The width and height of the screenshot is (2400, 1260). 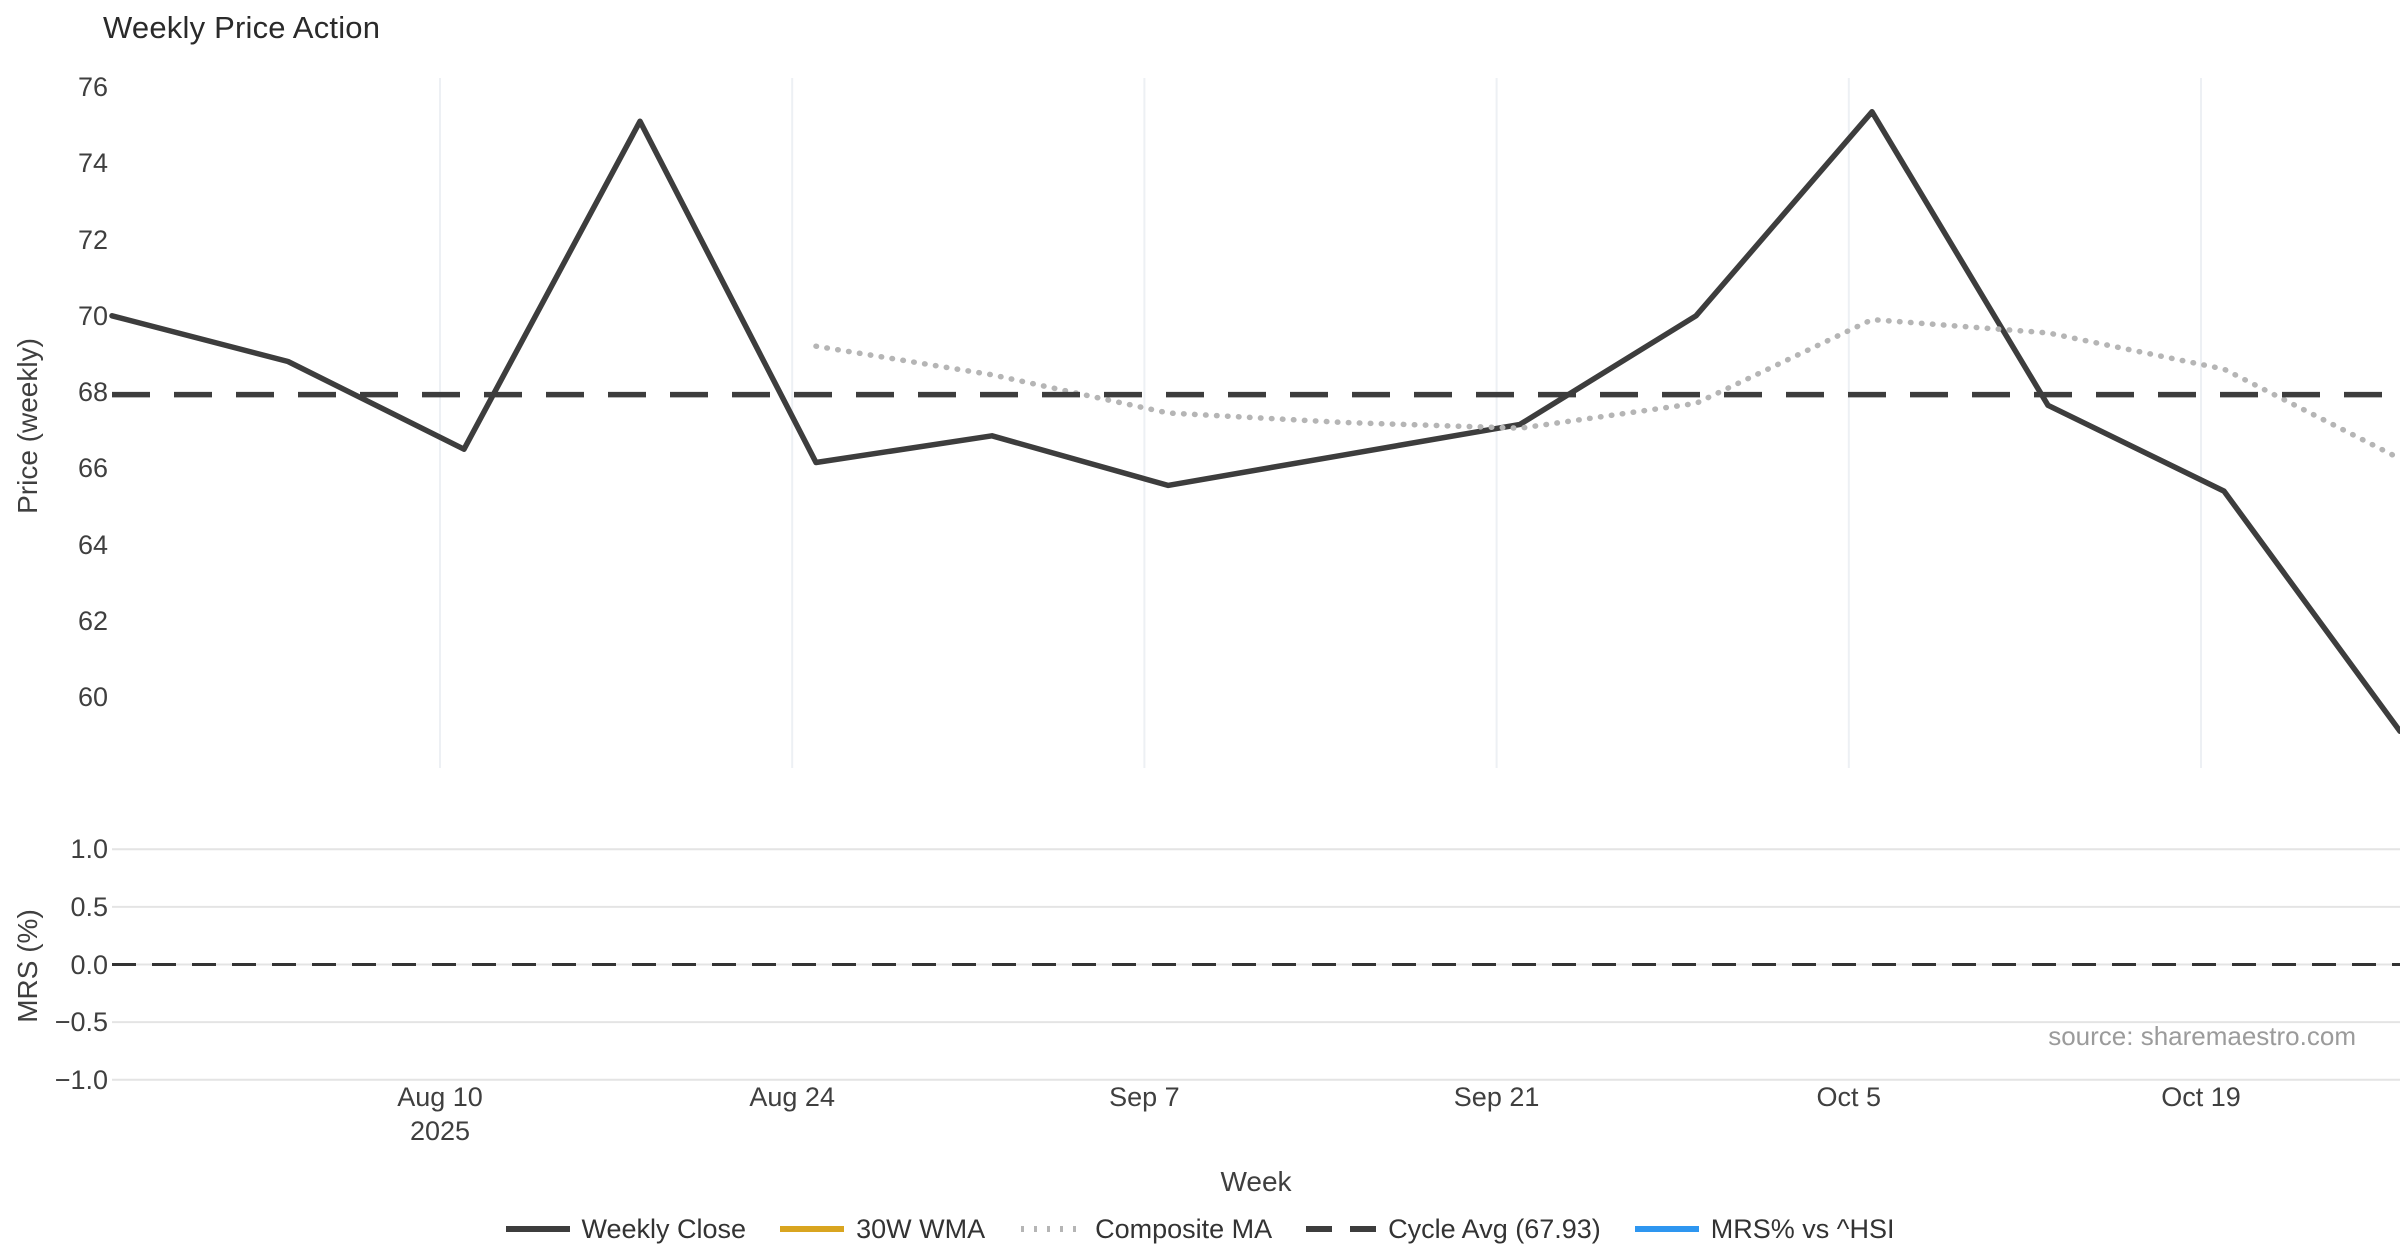 I want to click on legend-label: 30W WMA, so click(x=921, y=1228).